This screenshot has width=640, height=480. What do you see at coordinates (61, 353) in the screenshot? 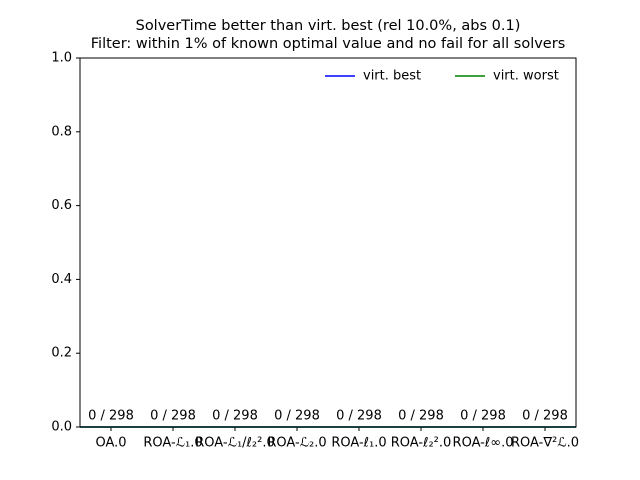
I see `y-tick-label: 0.2` at bounding box center [61, 353].